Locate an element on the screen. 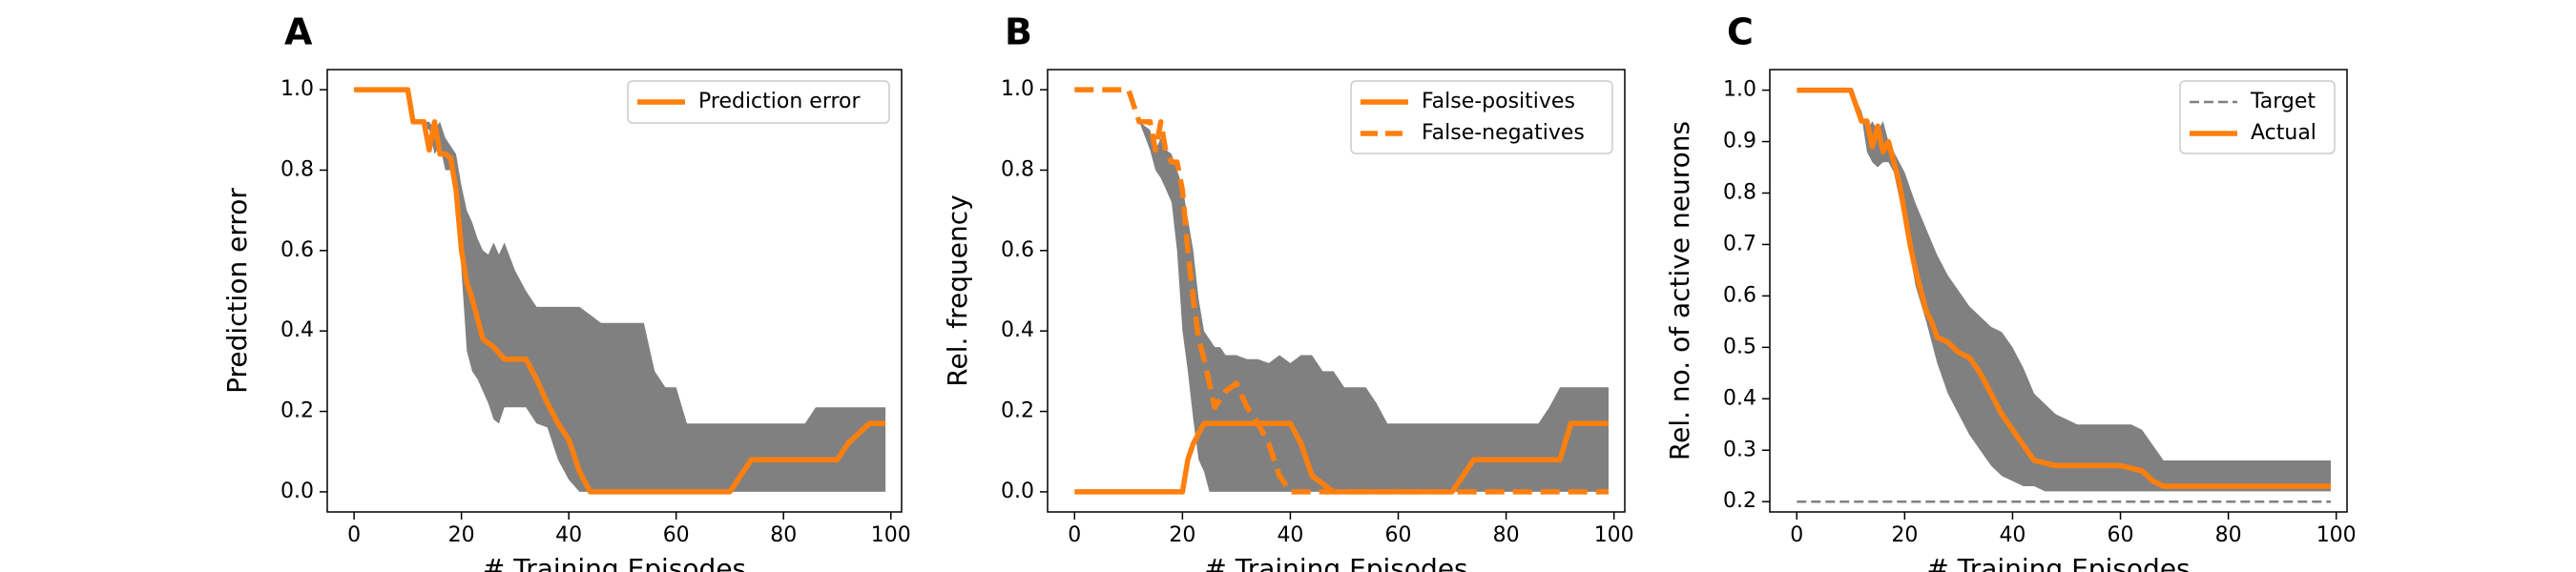 Image resolution: width=2576 pixels, height=572 pixels. x-tick-label-a-60: 60 is located at coordinates (676, 535).